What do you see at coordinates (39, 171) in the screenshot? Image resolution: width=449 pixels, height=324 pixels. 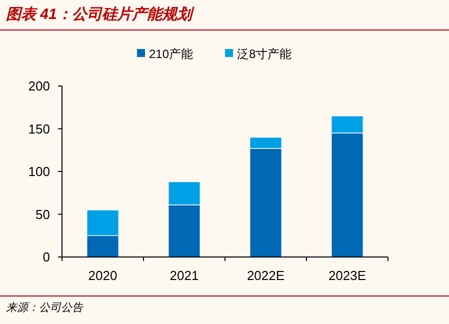 I see `y-tick-label: 100` at bounding box center [39, 171].